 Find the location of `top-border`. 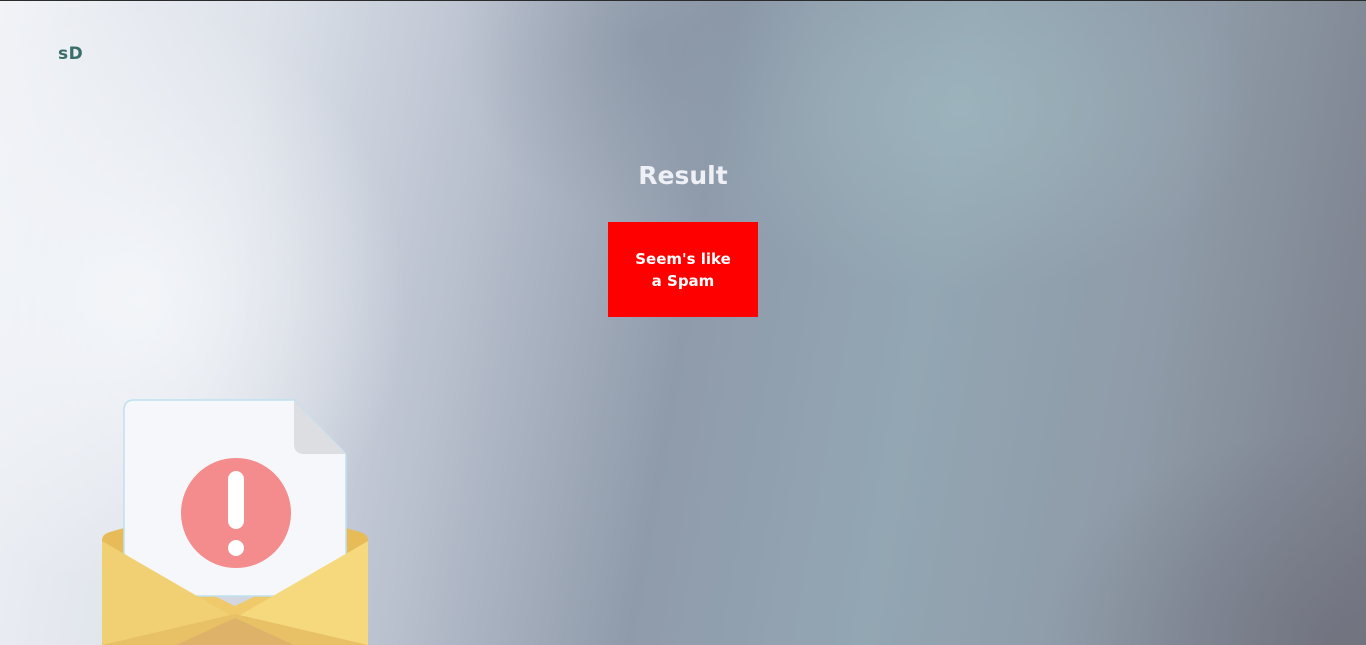

top-border is located at coordinates (683, 0).